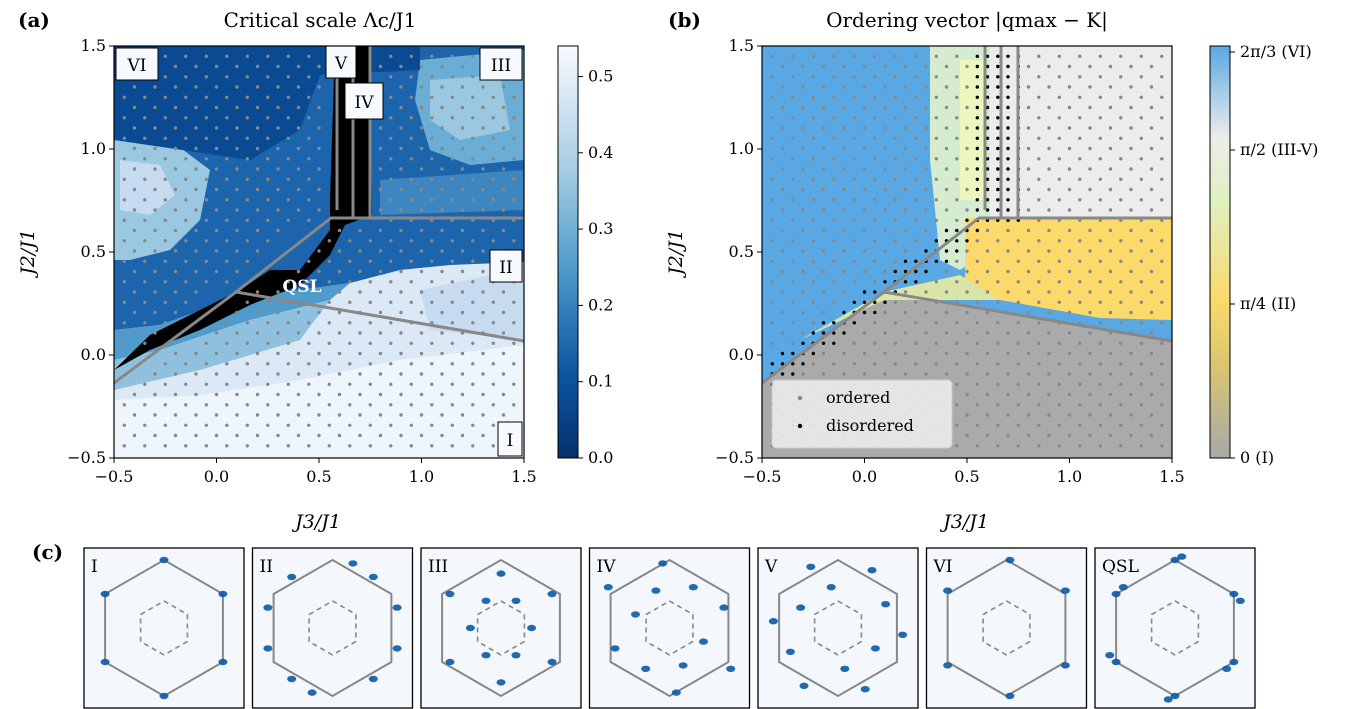  I want to click on panel-b-xlabel: J3/J1, so click(964, 522).